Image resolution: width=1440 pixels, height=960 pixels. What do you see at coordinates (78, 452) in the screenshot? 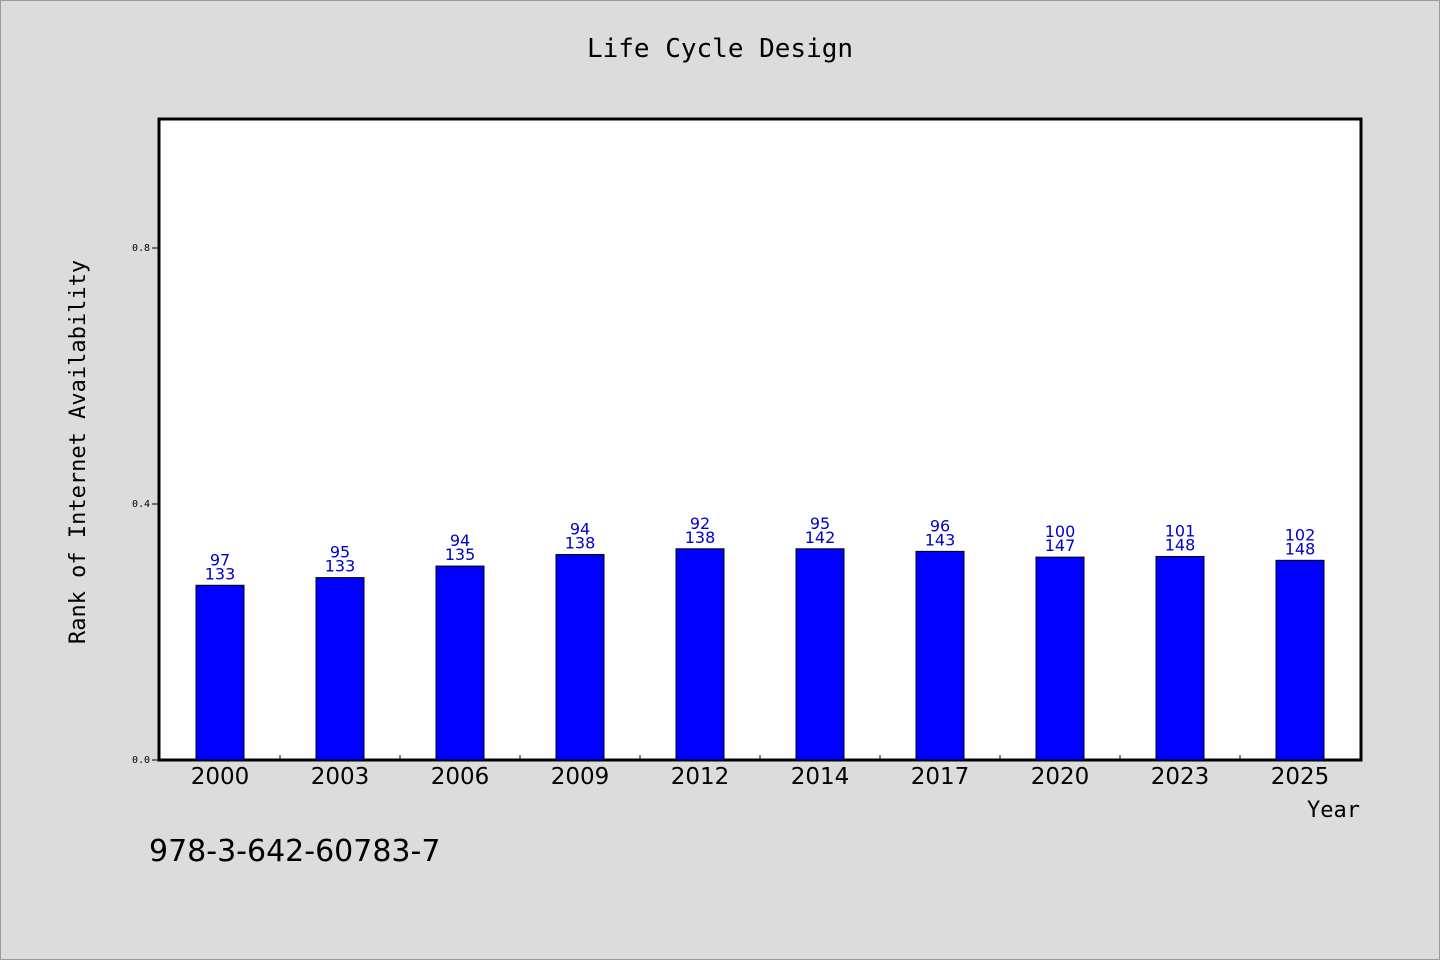
I see `y-axis-label: Rank of Internet Availability` at bounding box center [78, 452].